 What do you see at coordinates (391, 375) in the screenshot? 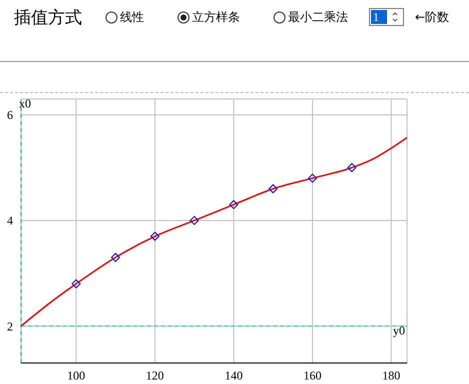
I see `x-tick-label: 180` at bounding box center [391, 375].